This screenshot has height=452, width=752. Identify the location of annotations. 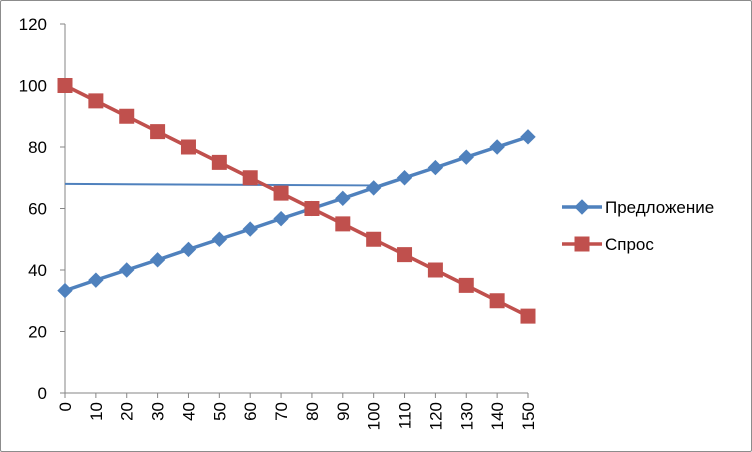
(219, 184).